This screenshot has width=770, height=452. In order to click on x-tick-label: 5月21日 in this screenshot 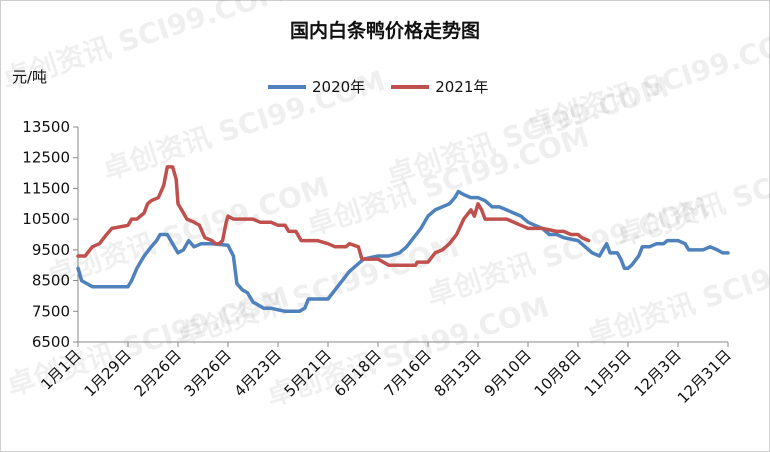, I will do `click(308, 373)`.